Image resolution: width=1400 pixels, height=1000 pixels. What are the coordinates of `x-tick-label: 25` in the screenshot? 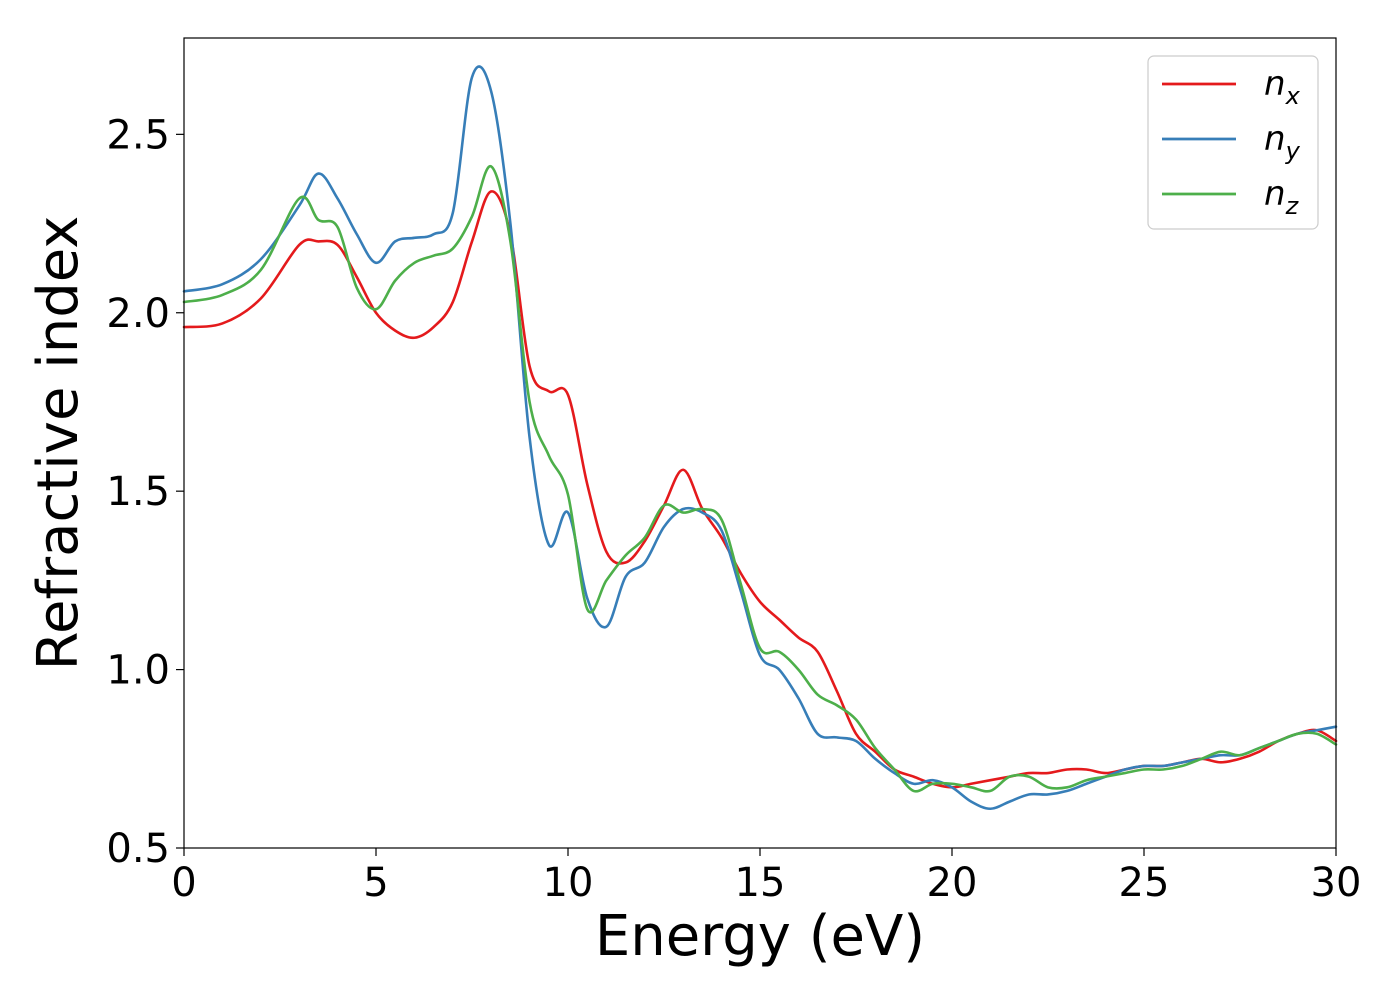 It's located at (1144, 883).